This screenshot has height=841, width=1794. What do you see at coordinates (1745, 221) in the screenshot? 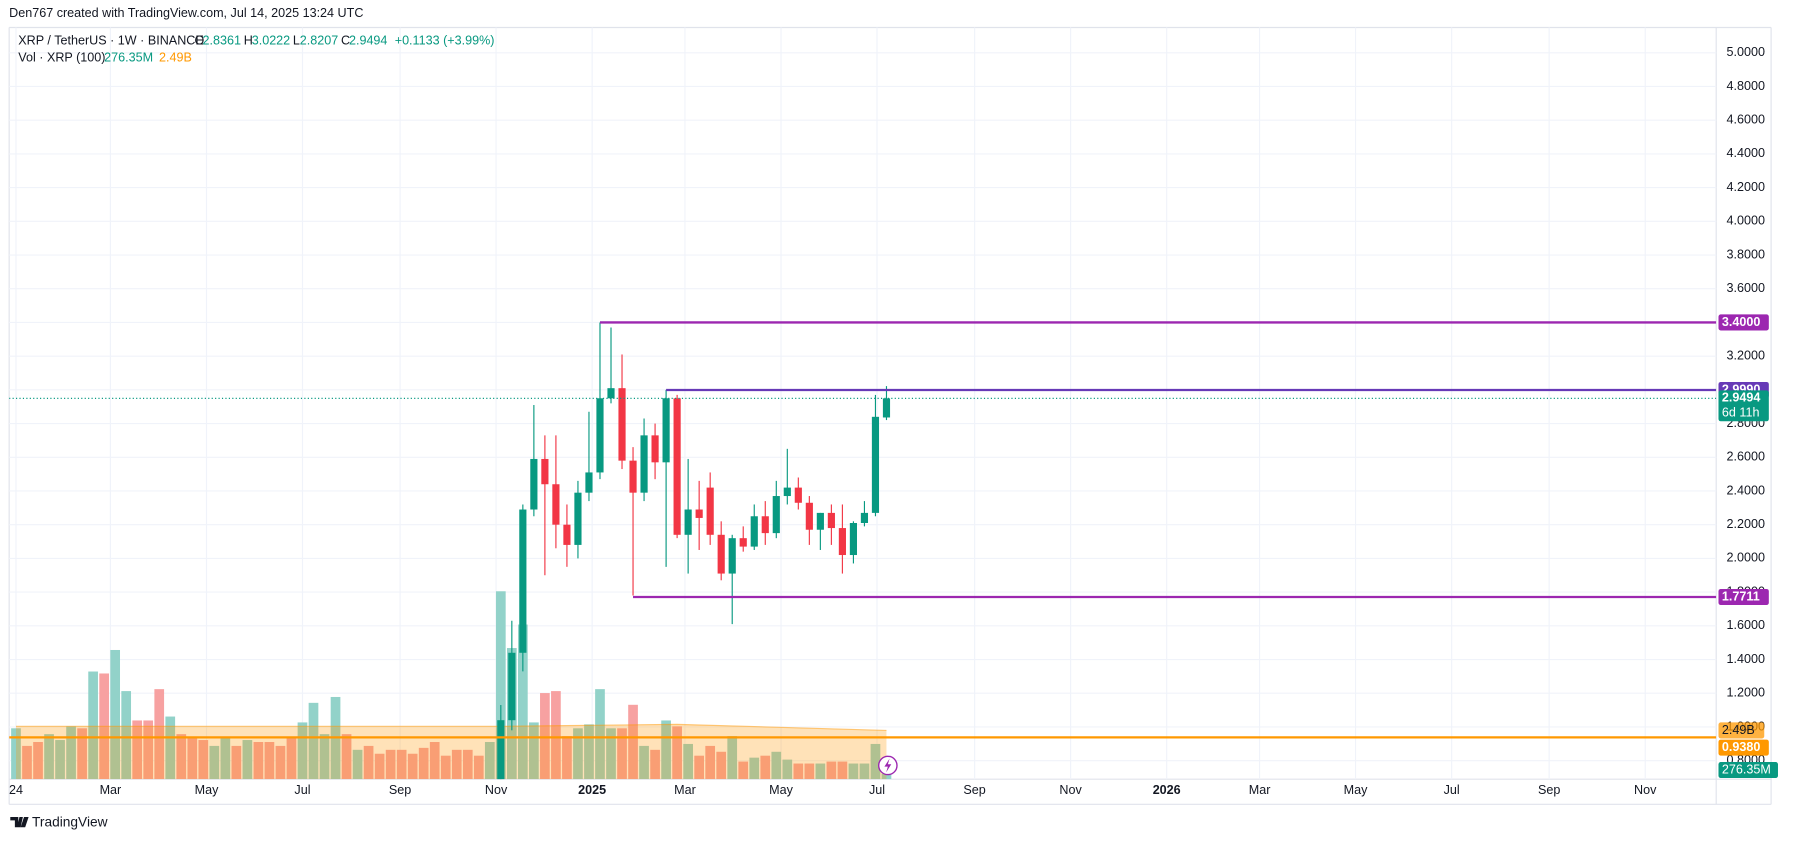
I see `y-tick-label: 4.0000` at bounding box center [1745, 221].